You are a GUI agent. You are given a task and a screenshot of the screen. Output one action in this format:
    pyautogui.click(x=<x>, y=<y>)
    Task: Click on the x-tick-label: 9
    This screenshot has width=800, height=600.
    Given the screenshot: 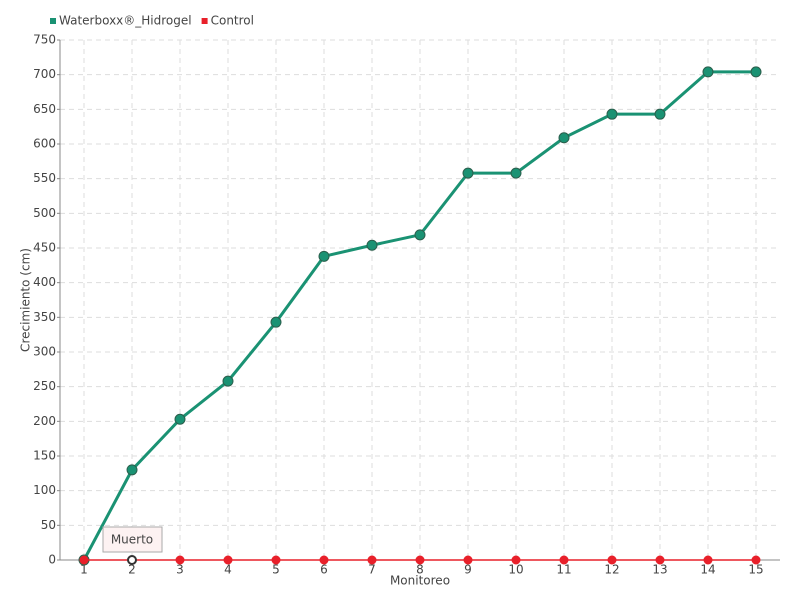 What is the action you would take?
    pyautogui.click(x=468, y=570)
    